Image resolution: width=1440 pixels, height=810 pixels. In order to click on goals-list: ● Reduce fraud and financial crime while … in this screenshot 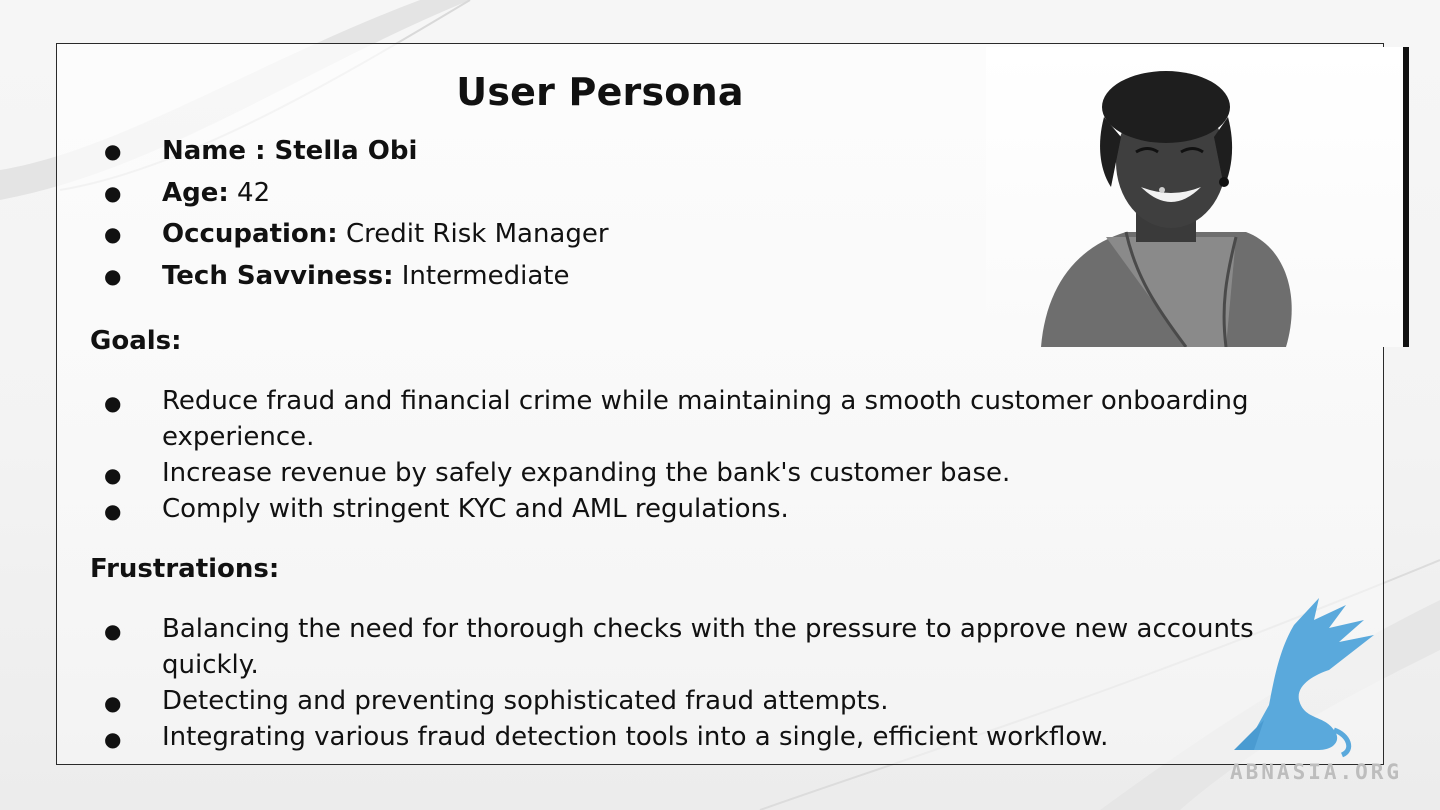, I will do `click(694, 455)`.